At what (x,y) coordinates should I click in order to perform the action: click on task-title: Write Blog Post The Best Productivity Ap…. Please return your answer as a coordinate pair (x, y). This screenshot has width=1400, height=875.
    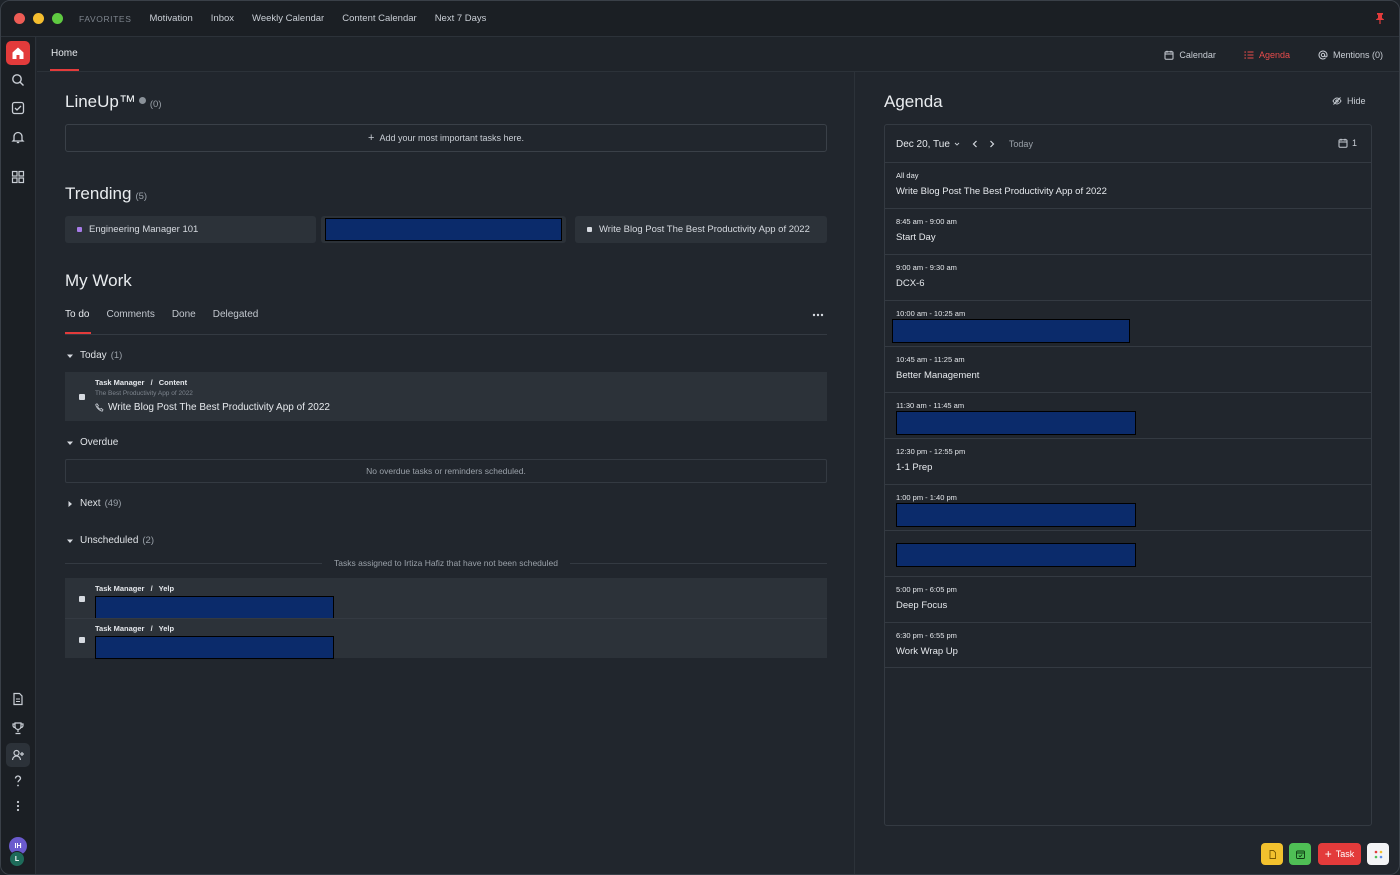
    Looking at the image, I should click on (212, 407).